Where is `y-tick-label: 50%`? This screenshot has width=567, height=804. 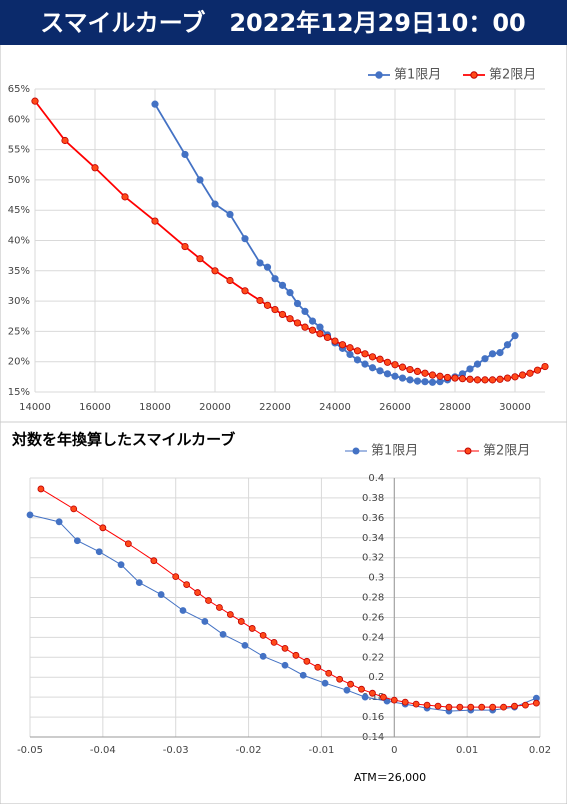 y-tick-label: 50% is located at coordinates (19, 180).